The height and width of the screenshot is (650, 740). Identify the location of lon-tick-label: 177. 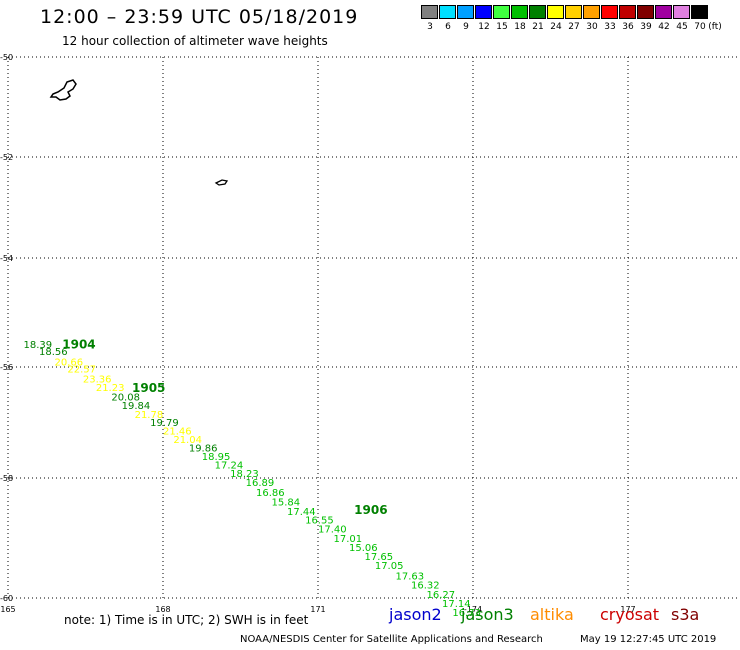
(627, 609).